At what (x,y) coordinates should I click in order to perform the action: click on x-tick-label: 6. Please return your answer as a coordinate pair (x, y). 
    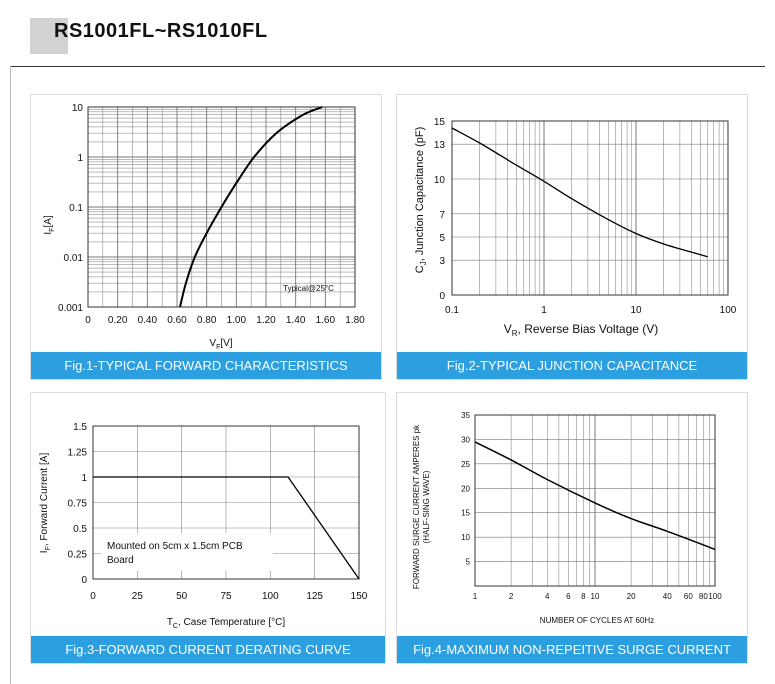
    Looking at the image, I should click on (568, 596).